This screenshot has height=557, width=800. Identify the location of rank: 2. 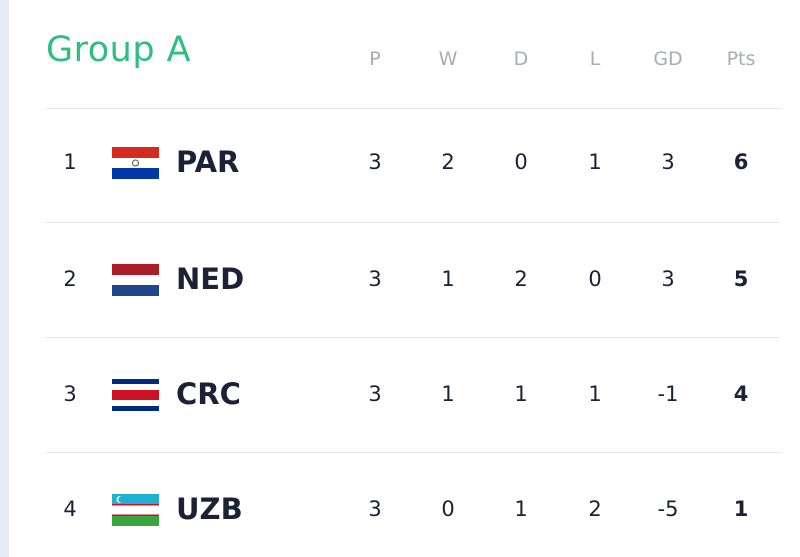
(70, 279).